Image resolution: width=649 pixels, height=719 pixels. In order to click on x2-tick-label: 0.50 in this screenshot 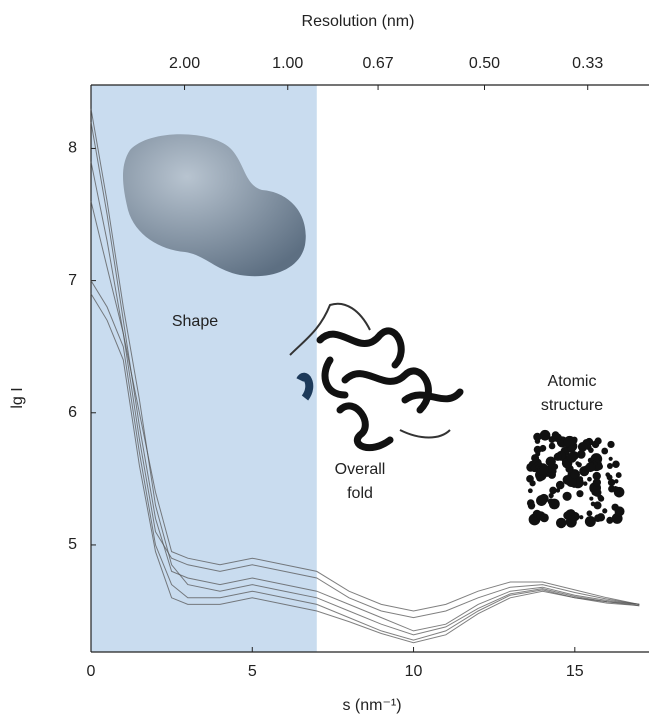, I will do `click(484, 63)`.